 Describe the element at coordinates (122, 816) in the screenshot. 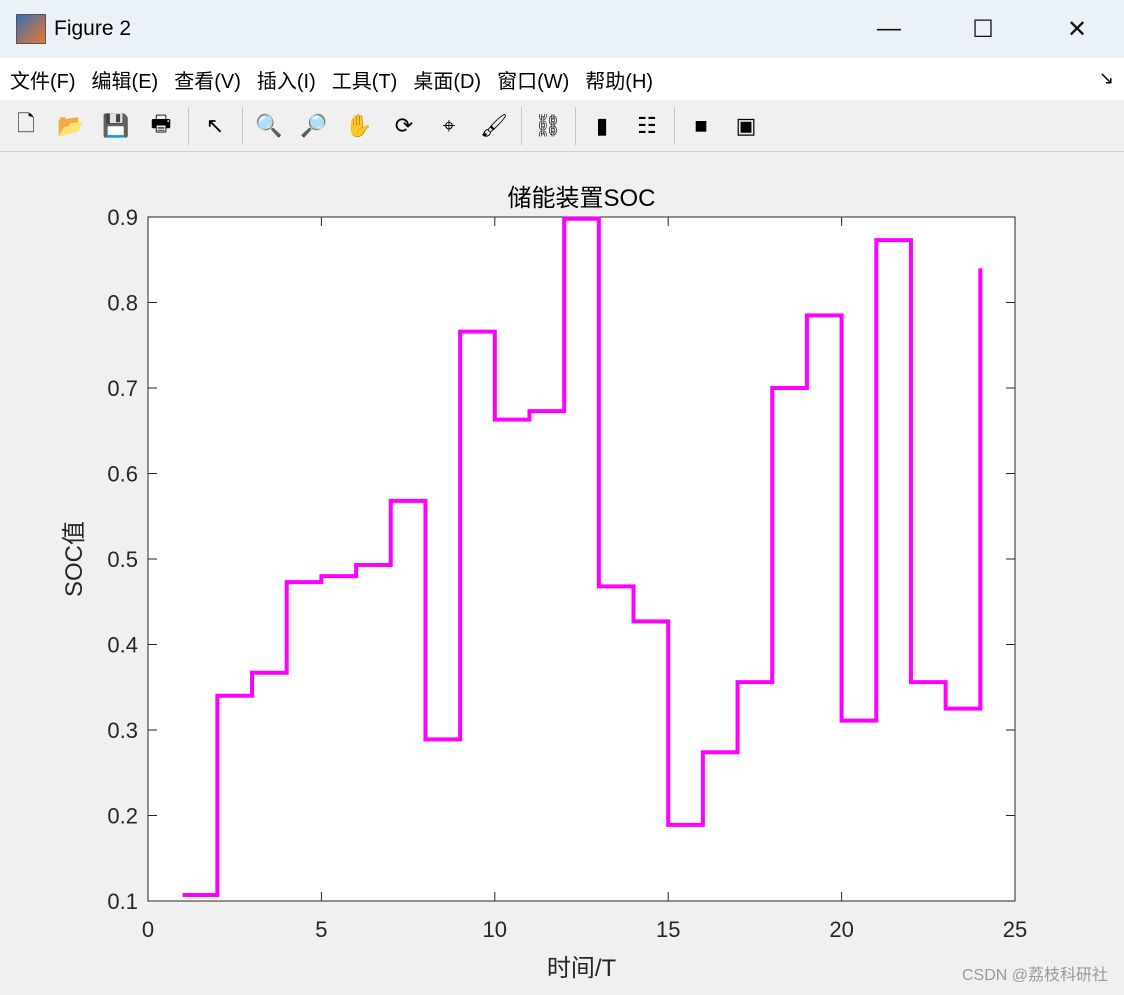

I see `y-tick-label: 0.2` at that location.